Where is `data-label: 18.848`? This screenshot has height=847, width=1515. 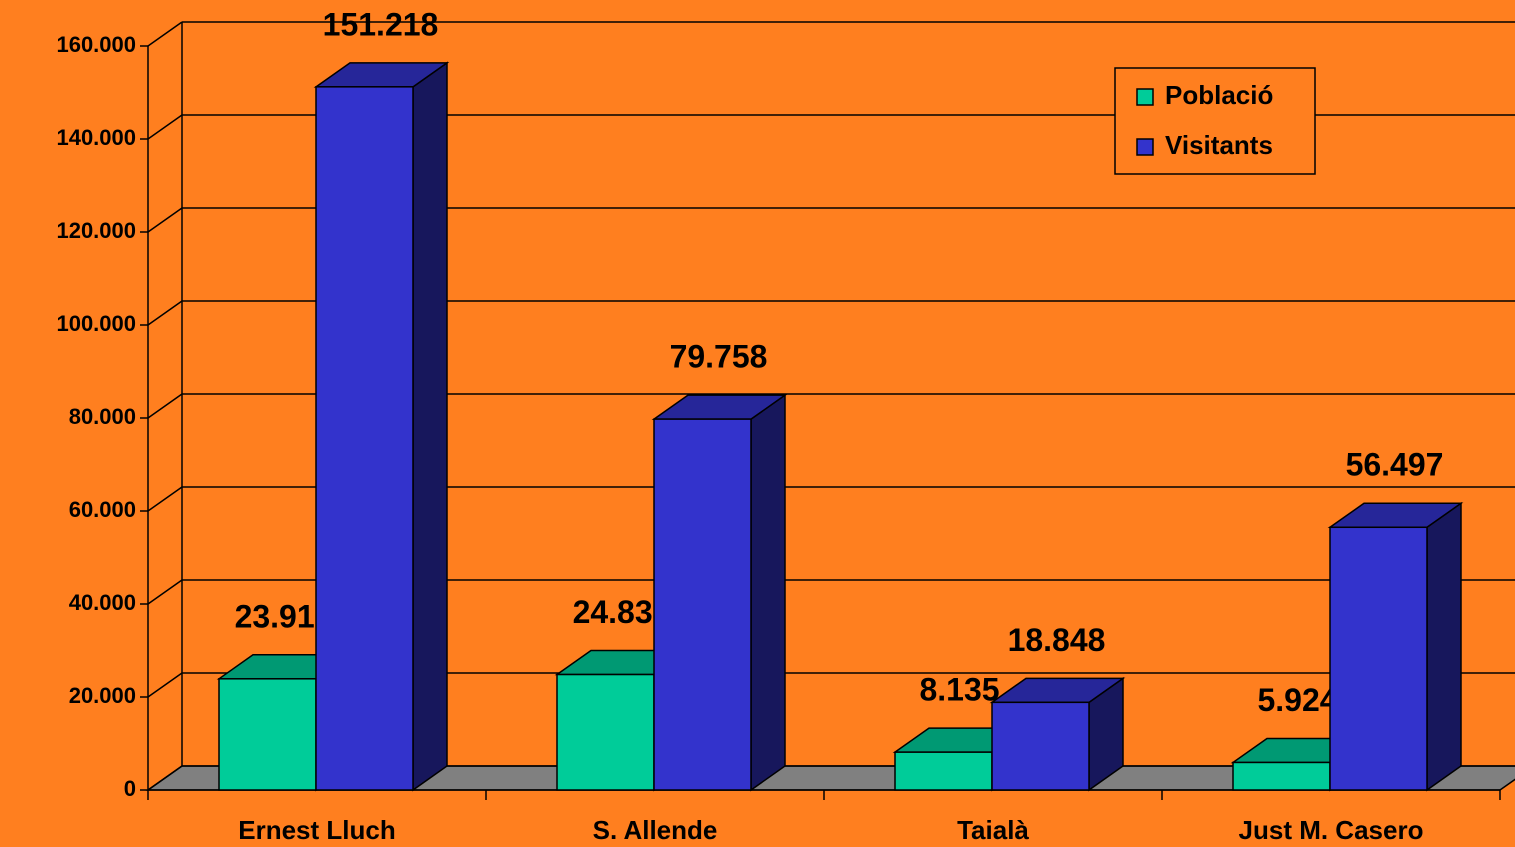 data-label: 18.848 is located at coordinates (1057, 640).